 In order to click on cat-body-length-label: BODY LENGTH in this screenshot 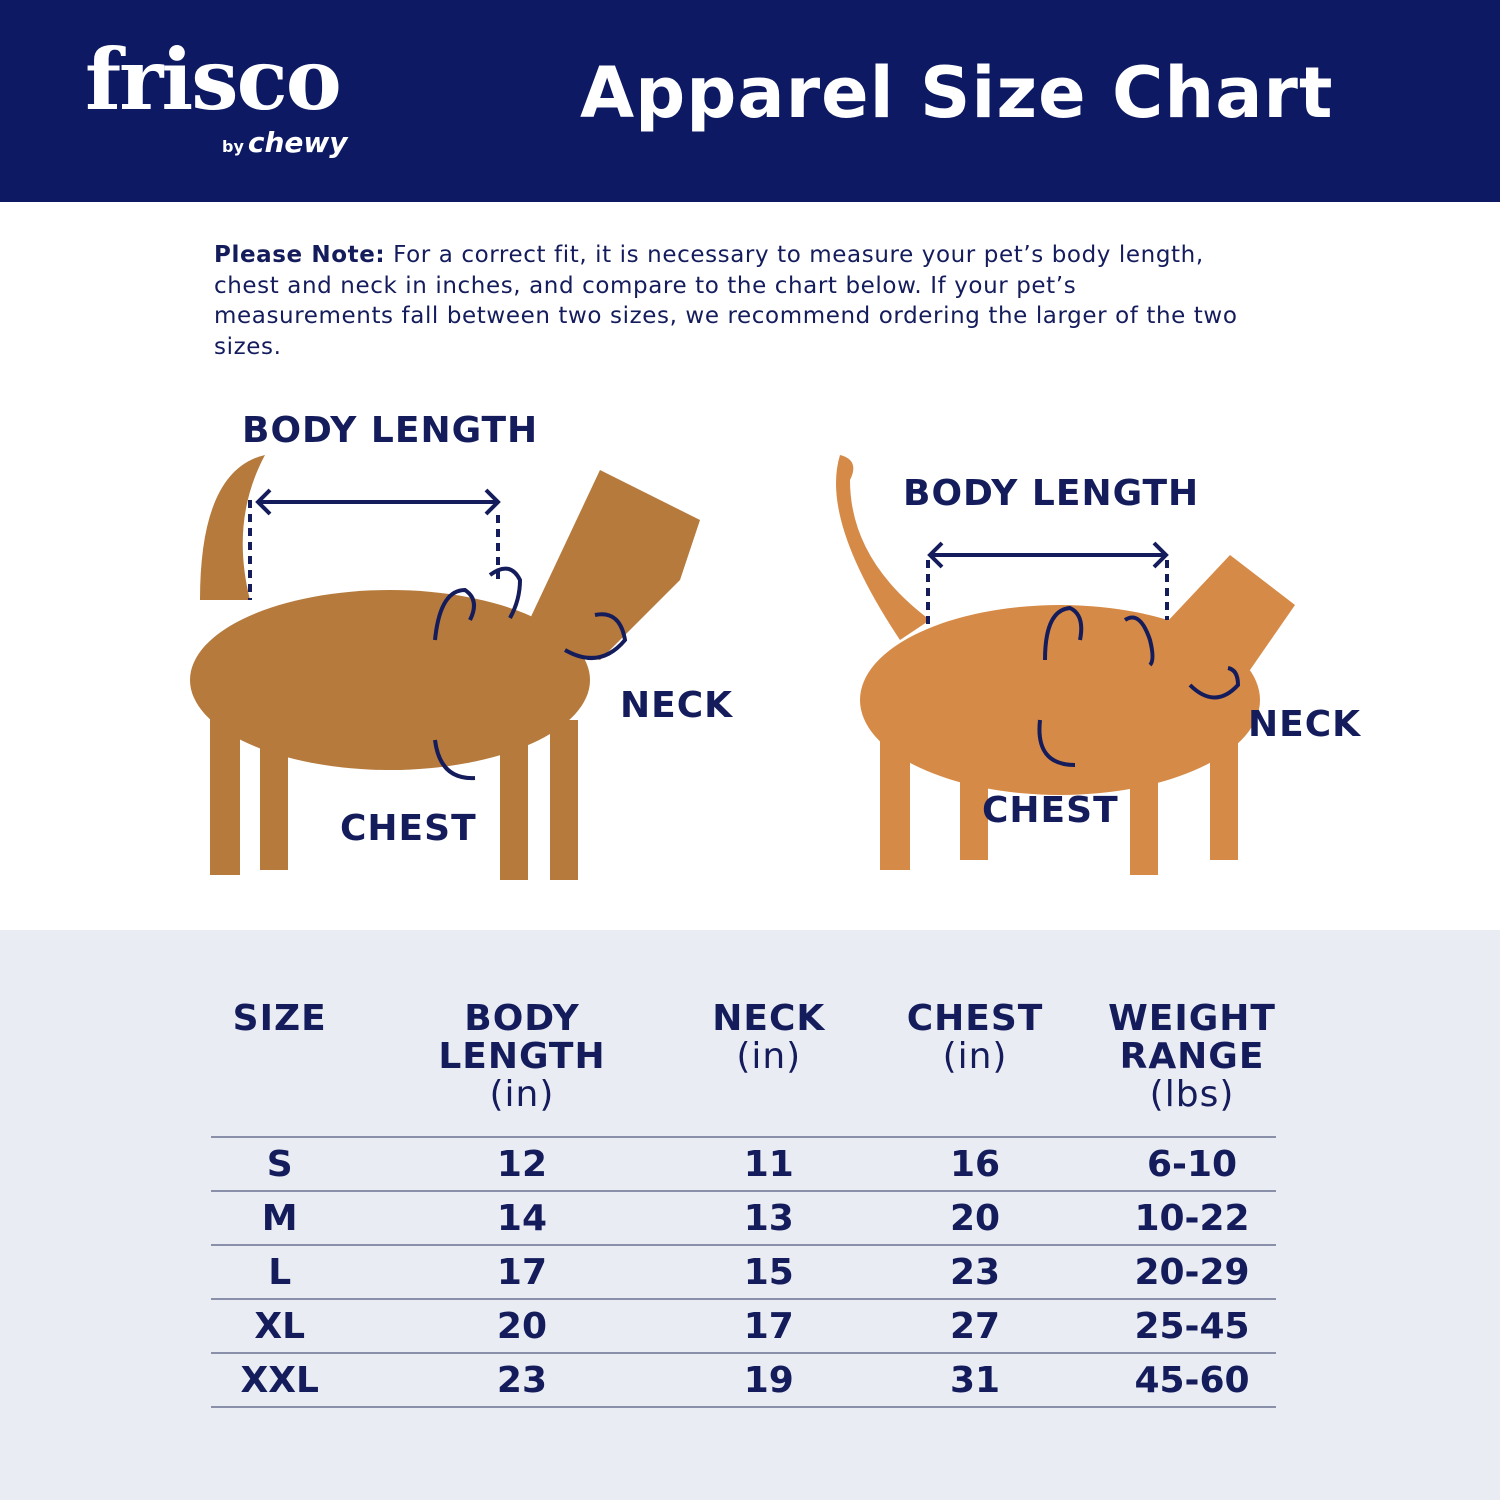, I will do `click(1051, 493)`.